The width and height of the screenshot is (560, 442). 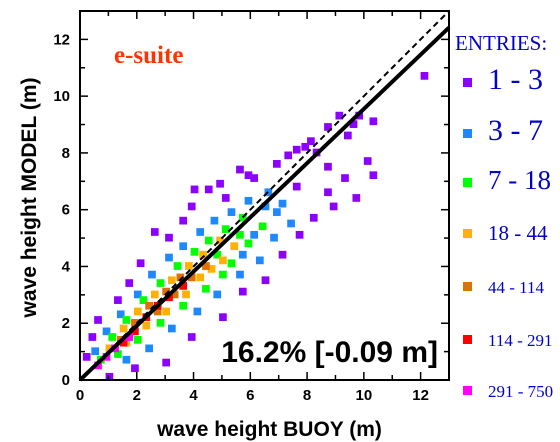 What do you see at coordinates (269, 429) in the screenshot?
I see `x-axis-label: wave height BUOY (m)` at bounding box center [269, 429].